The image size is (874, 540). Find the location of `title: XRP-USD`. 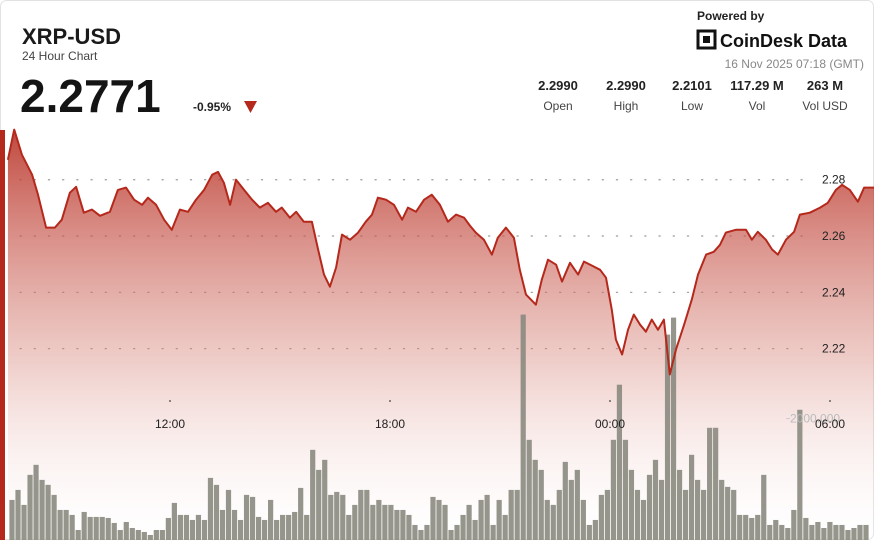

title: XRP-USD is located at coordinates (71, 36).